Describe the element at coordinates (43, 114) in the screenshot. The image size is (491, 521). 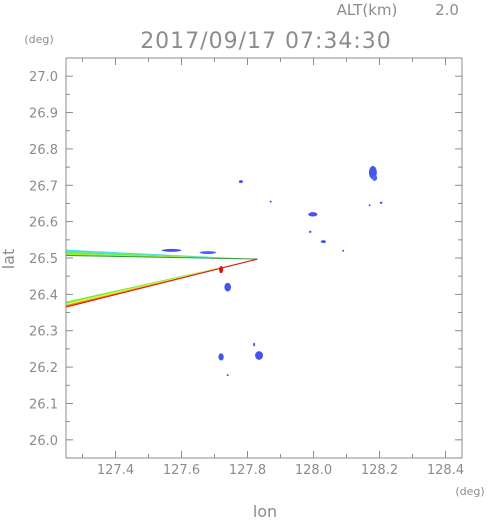
I see `y-tick-label: 26.9` at that location.